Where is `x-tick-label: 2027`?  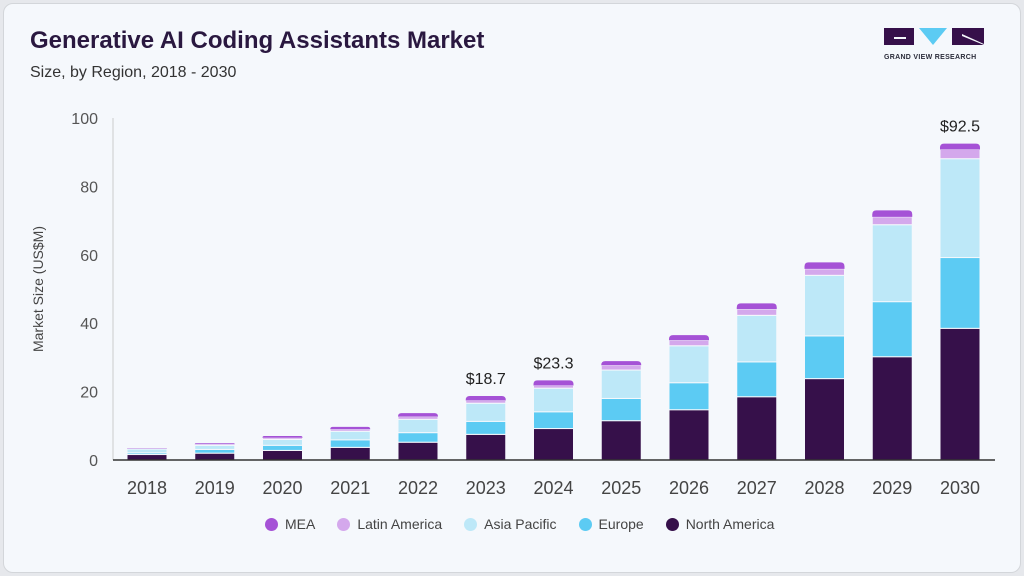 x-tick-label: 2027 is located at coordinates (757, 488).